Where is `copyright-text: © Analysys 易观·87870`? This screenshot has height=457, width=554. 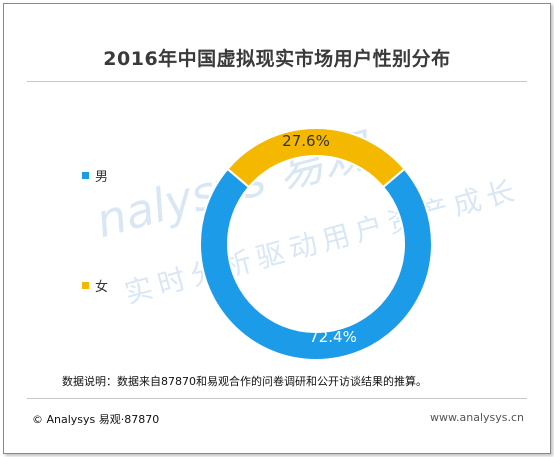 copyright-text: © Analysys 易观·87870 is located at coordinates (96, 419).